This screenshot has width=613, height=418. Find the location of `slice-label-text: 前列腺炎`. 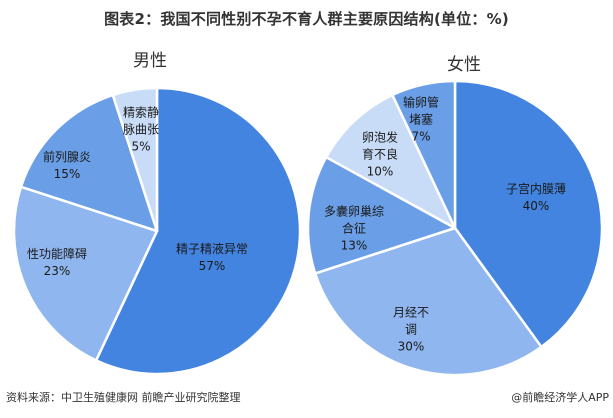

slice-label-text: 前列腺炎 is located at coordinates (67, 157).